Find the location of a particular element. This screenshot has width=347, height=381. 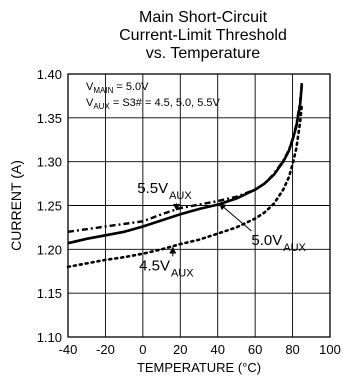

y-tick-label: 1.10 is located at coordinates (49, 337).